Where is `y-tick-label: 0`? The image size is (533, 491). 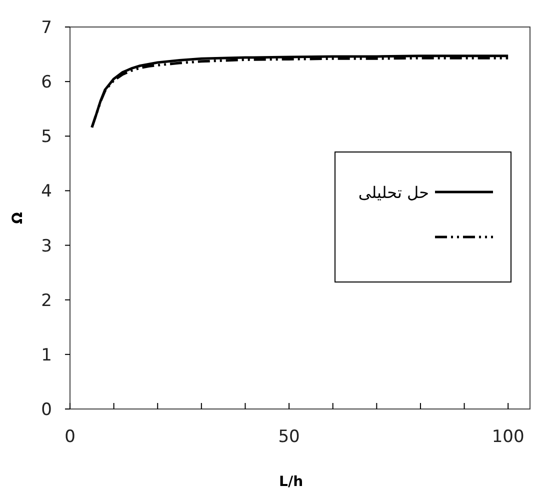
y-tick-label: 0 is located at coordinates (46, 410).